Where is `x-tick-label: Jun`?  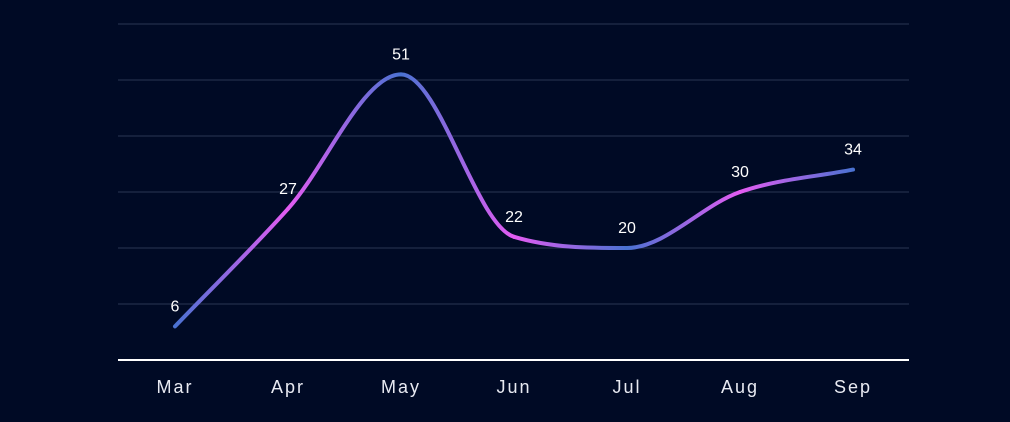 x-tick-label: Jun is located at coordinates (513, 387).